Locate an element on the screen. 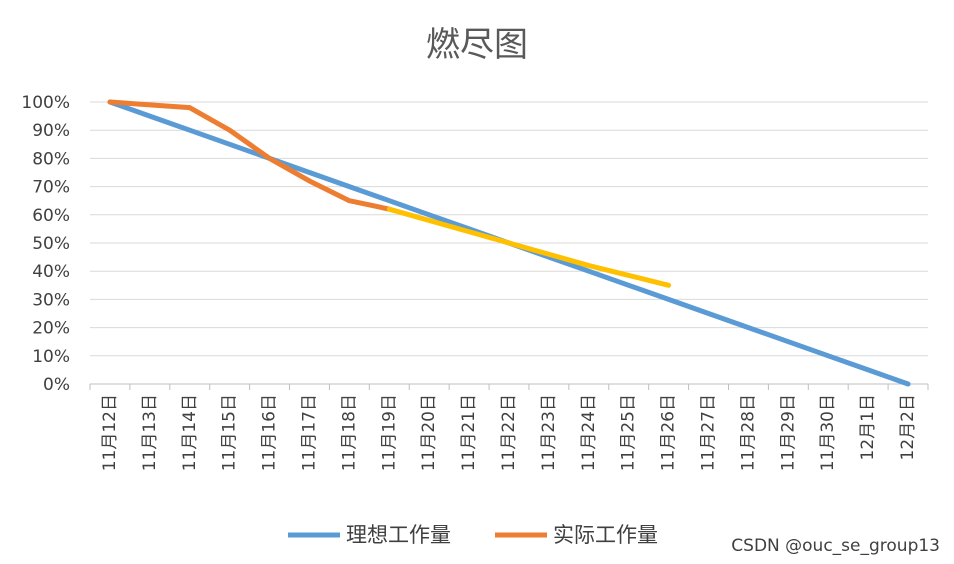  legend: 理想工作量 实际工作量 is located at coordinates (473, 535).